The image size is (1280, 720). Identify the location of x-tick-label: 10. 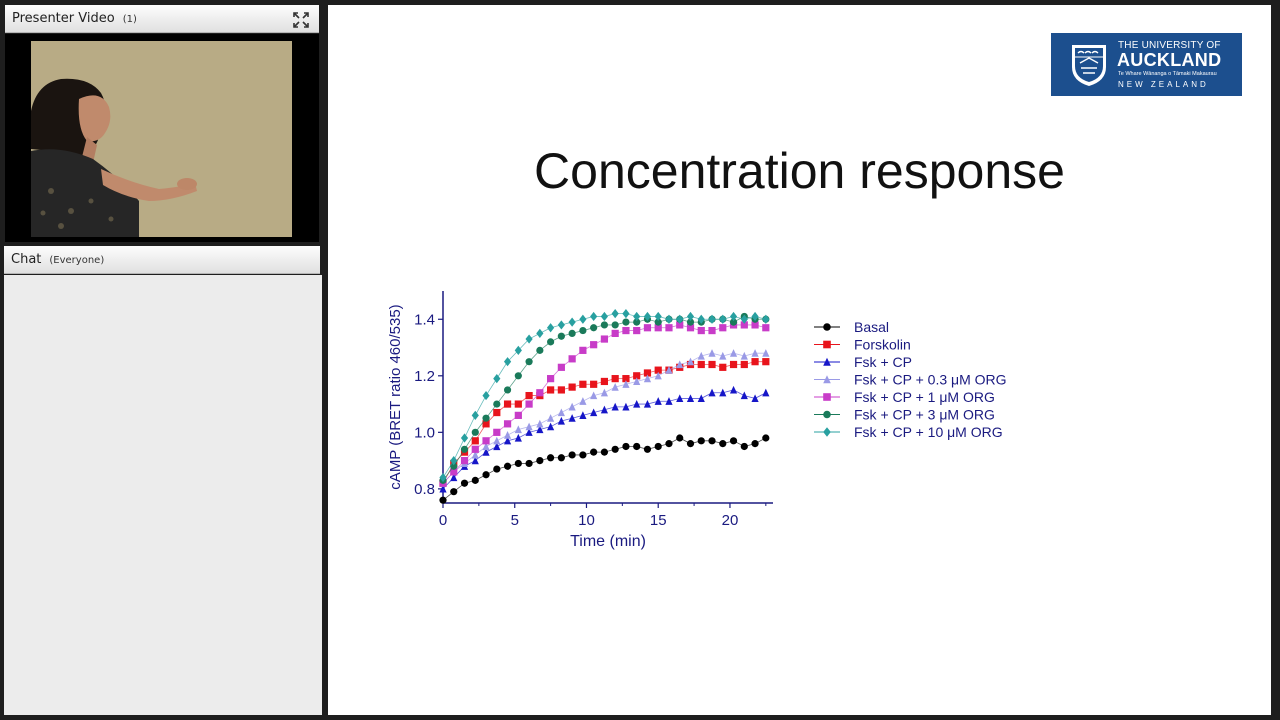
(586, 520).